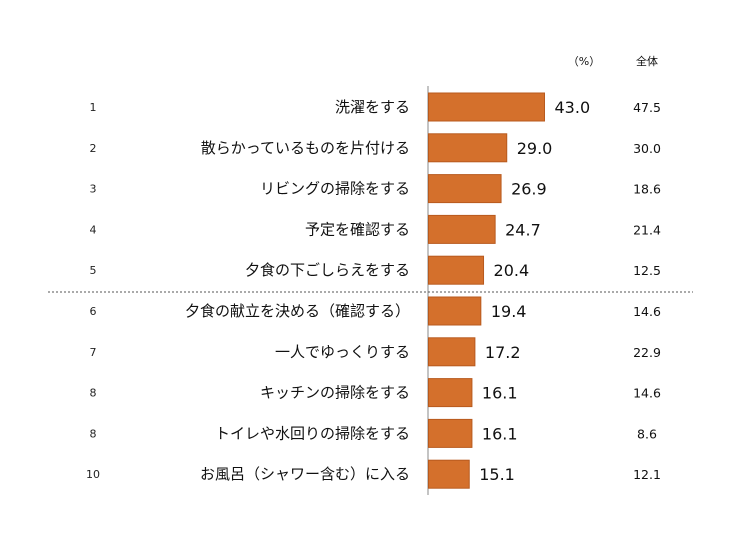 The image size is (750, 549). What do you see at coordinates (647, 433) in the screenshot?
I see `total-value-label: 8.6` at bounding box center [647, 433].